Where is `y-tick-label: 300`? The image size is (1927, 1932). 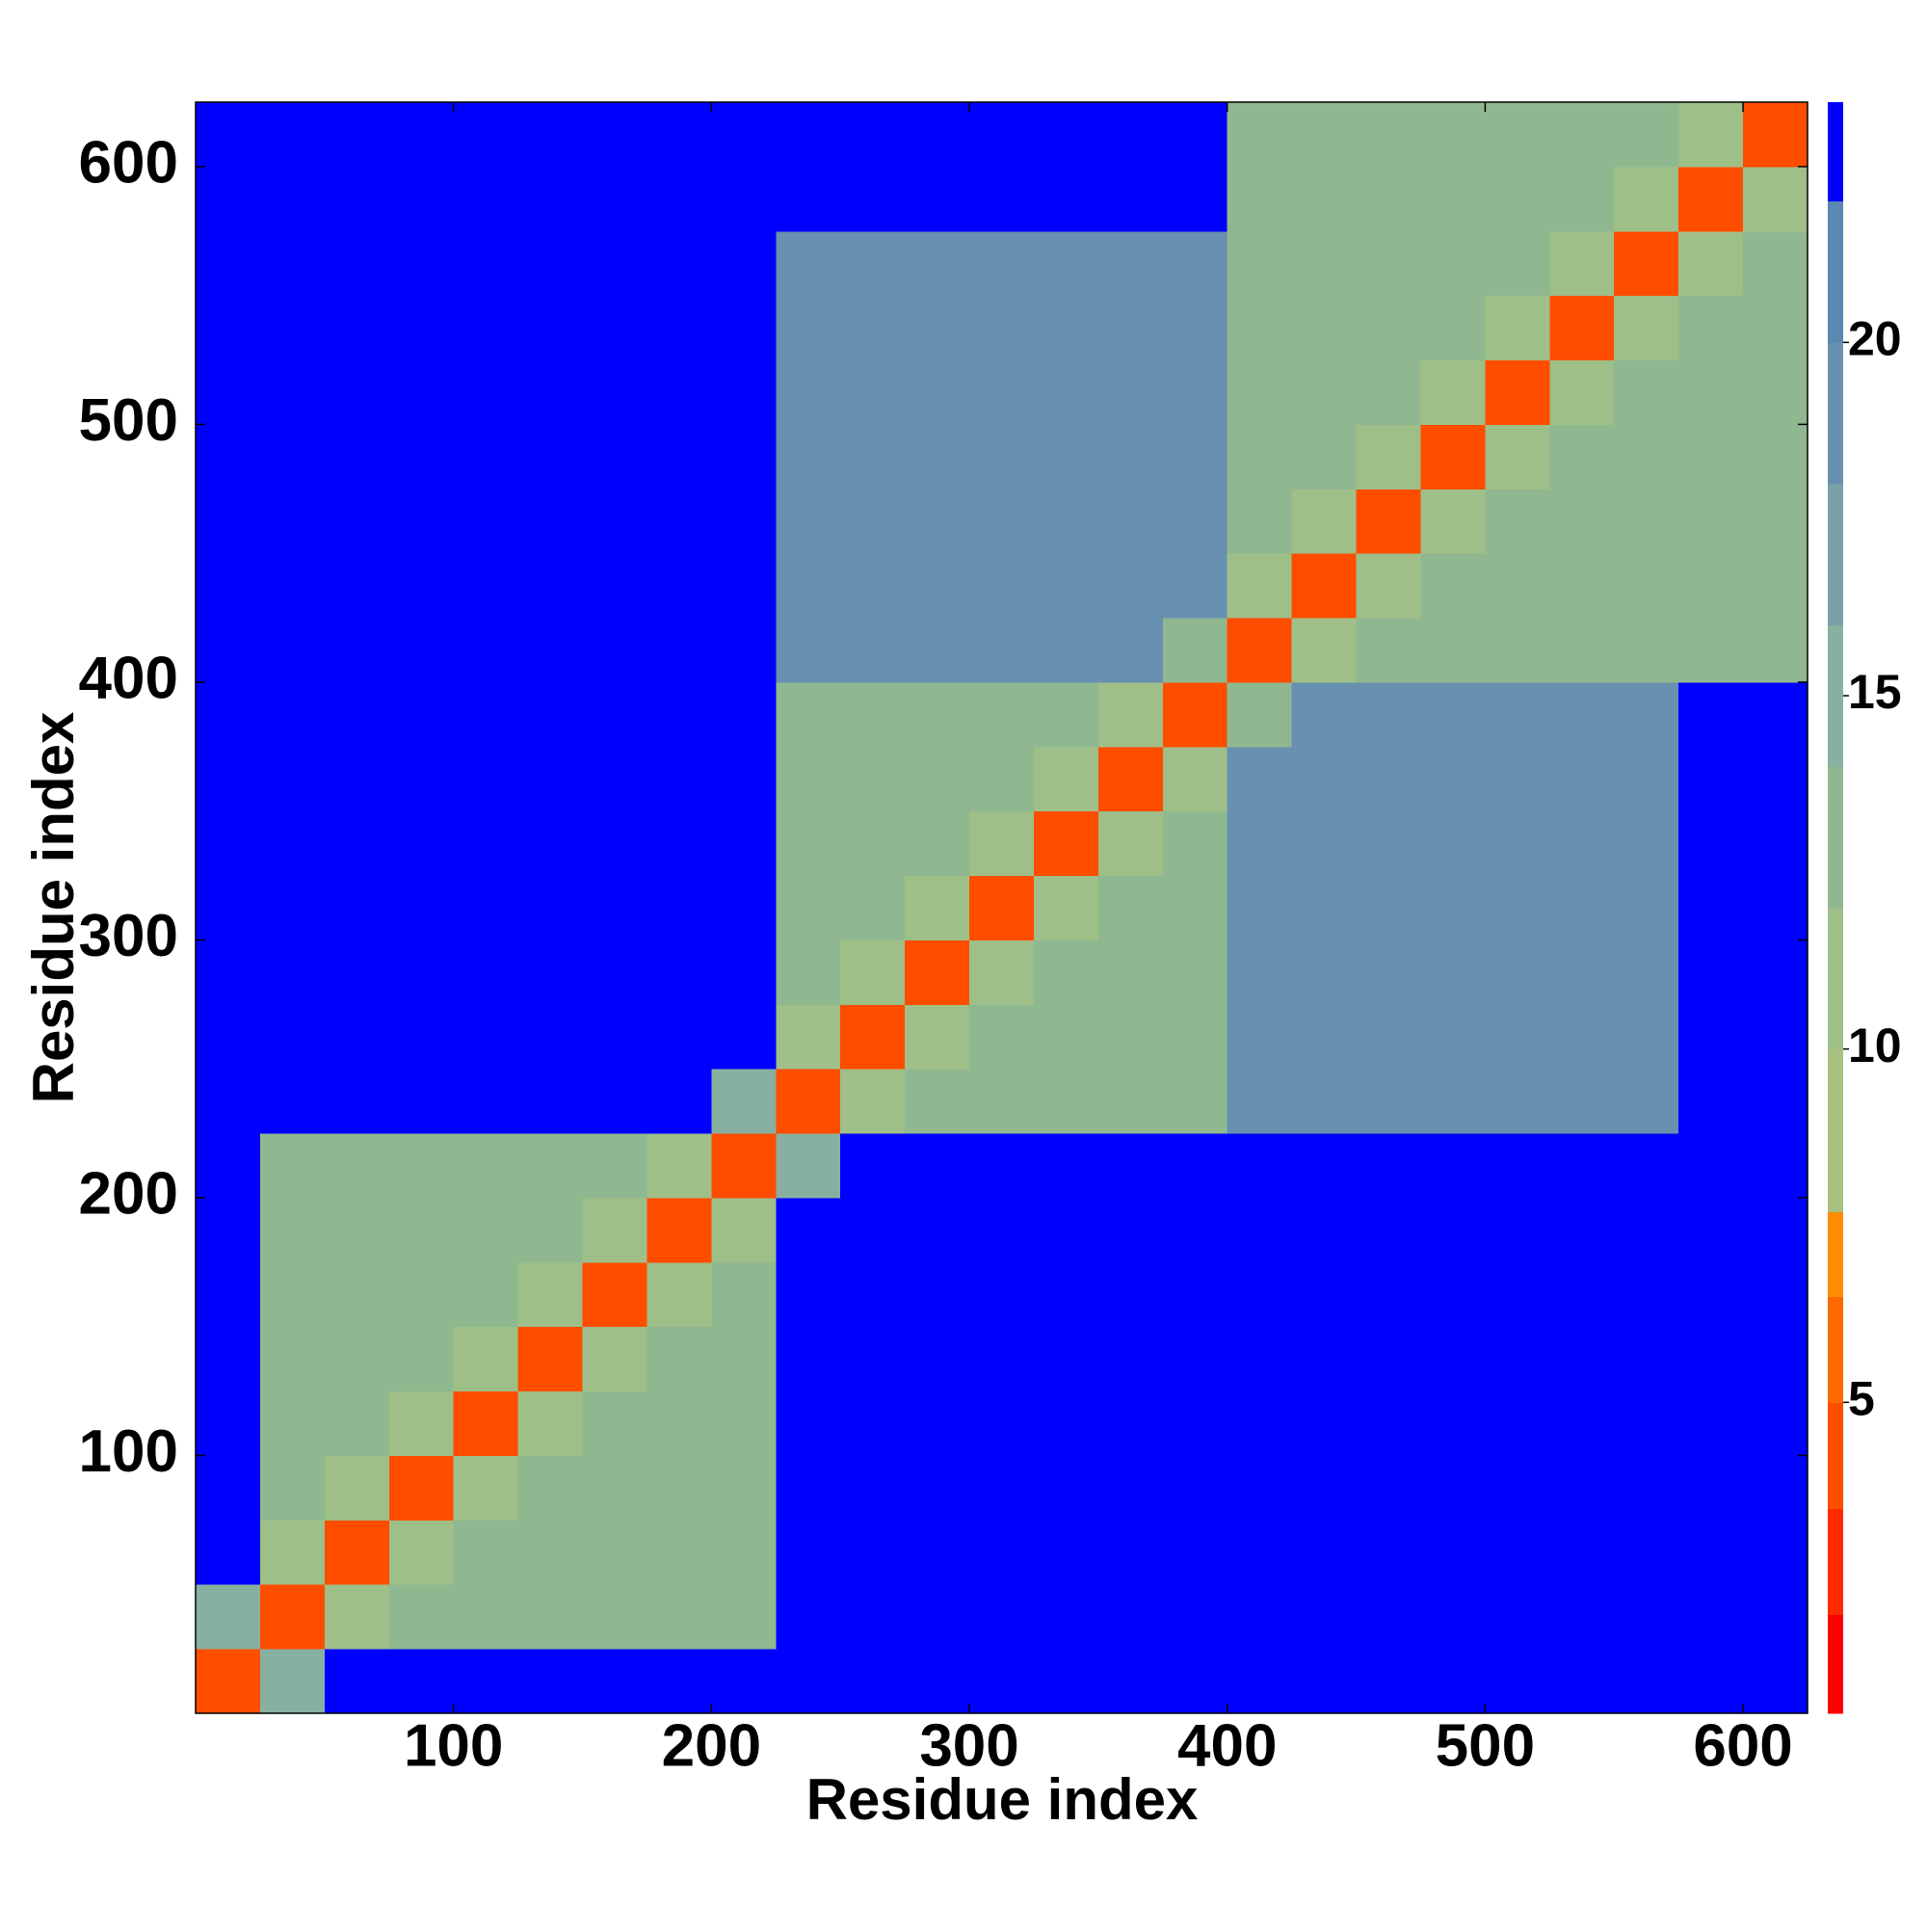
y-tick-label: 300 is located at coordinates (128, 936).